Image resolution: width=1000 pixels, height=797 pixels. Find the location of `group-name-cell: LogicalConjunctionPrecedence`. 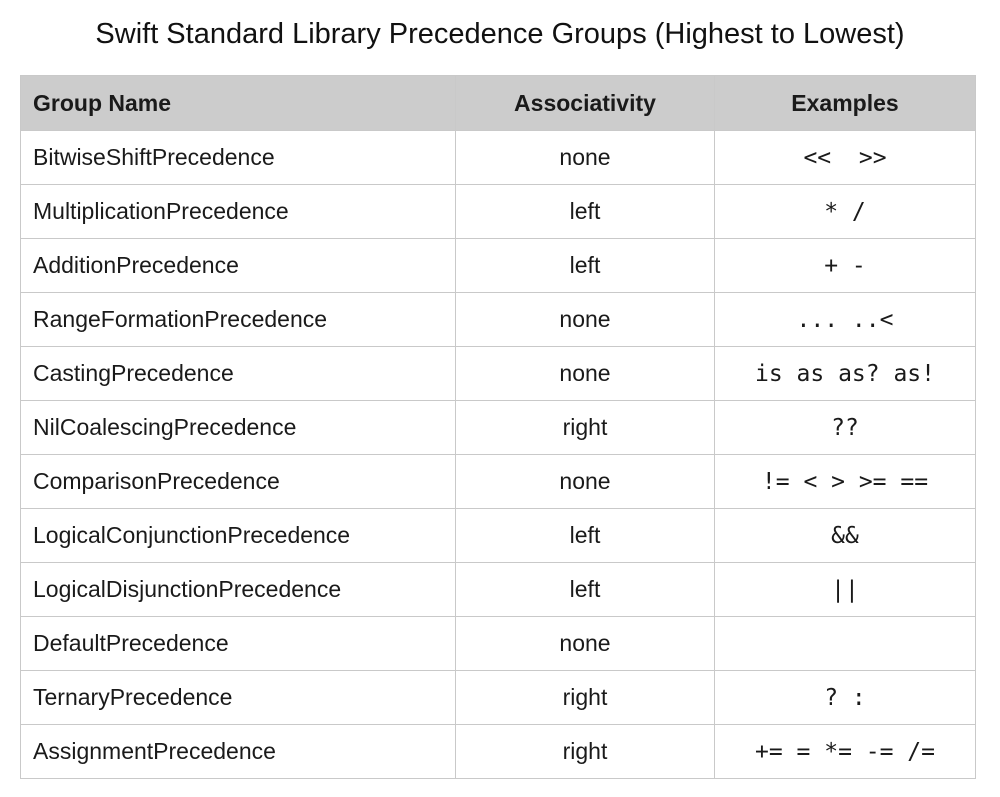

group-name-cell: LogicalConjunctionPrecedence is located at coordinates (238, 535).